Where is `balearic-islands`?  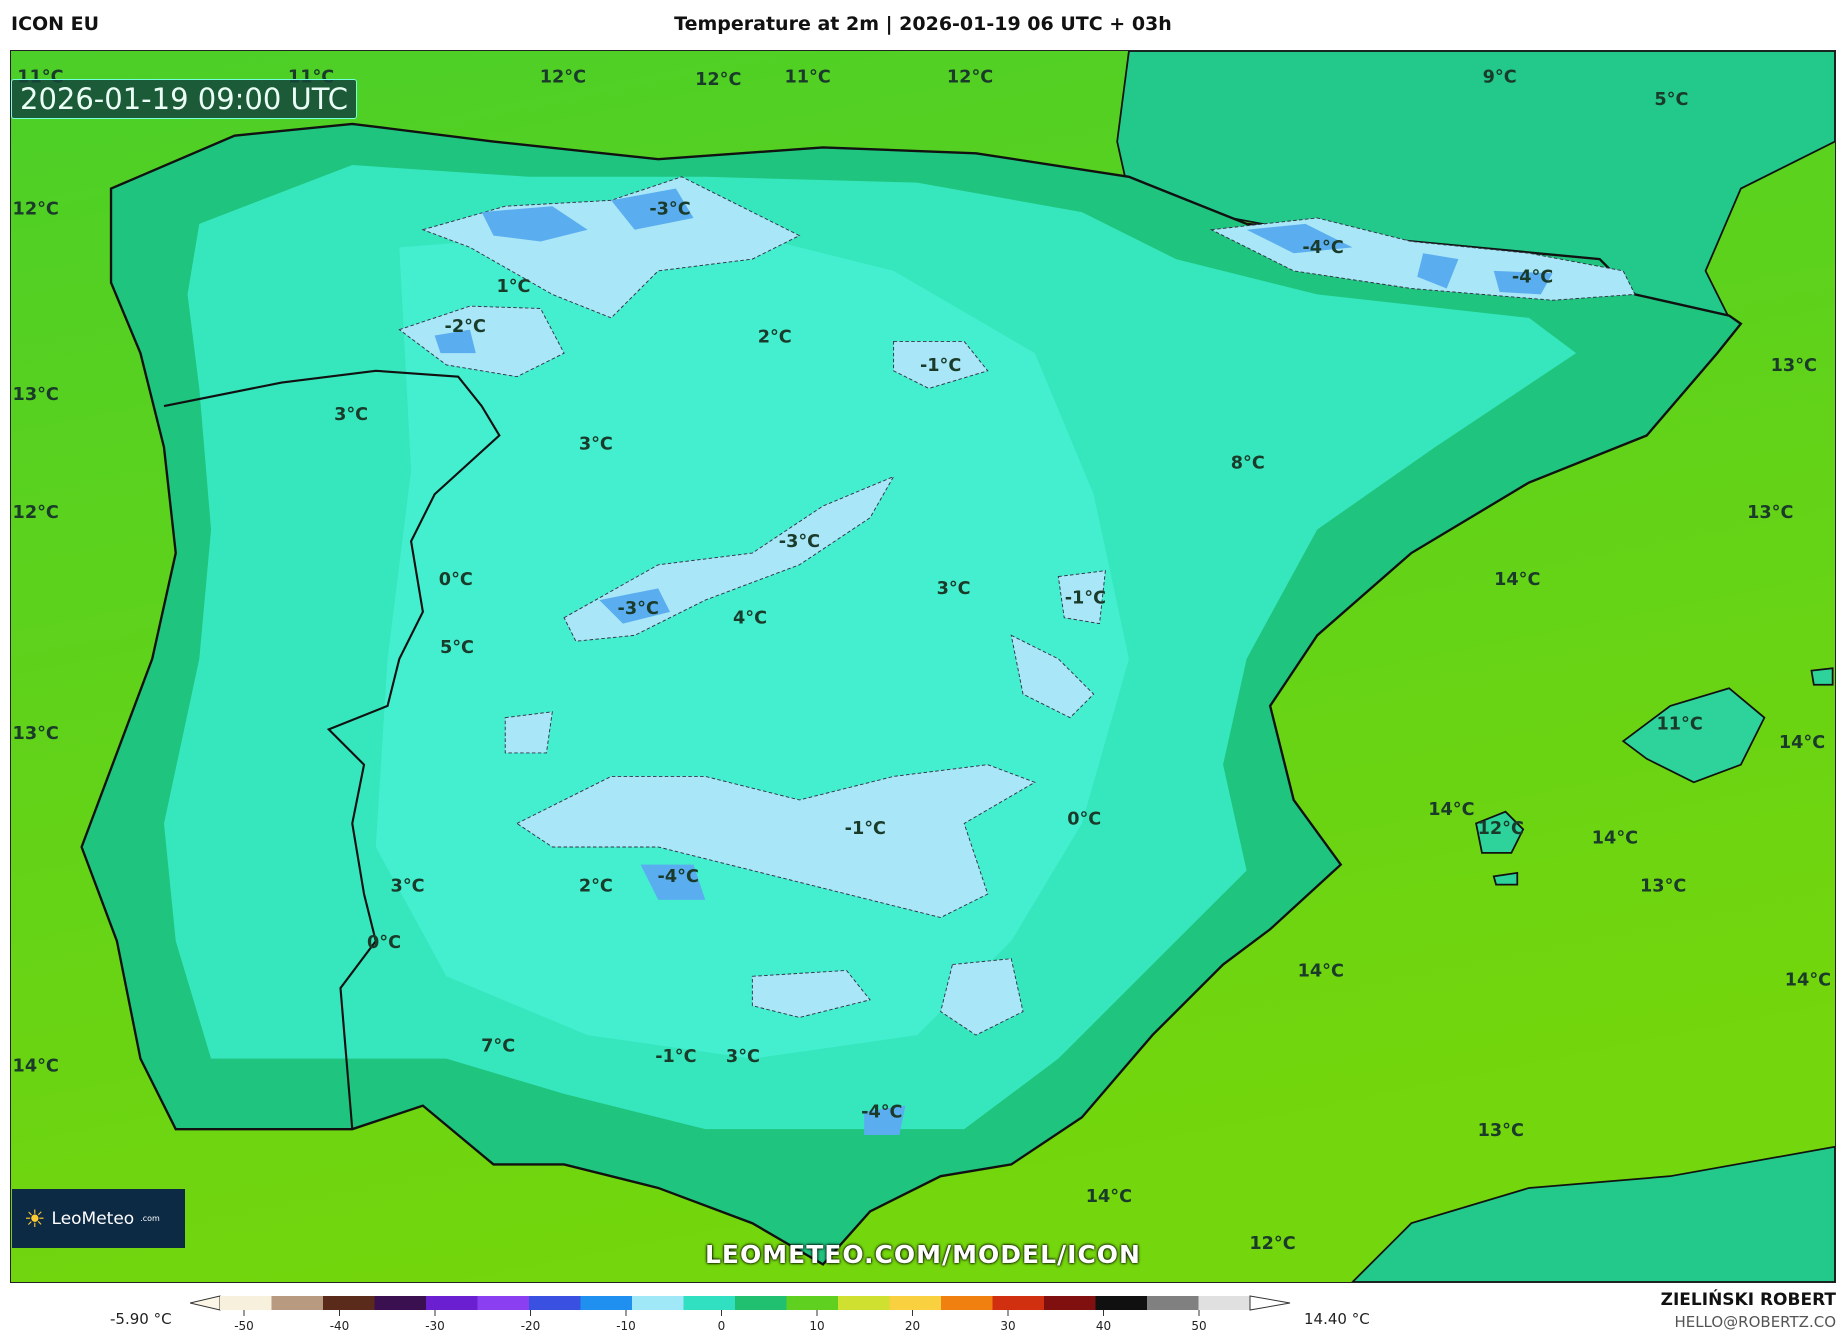 balearic-islands is located at coordinates (1654, 776).